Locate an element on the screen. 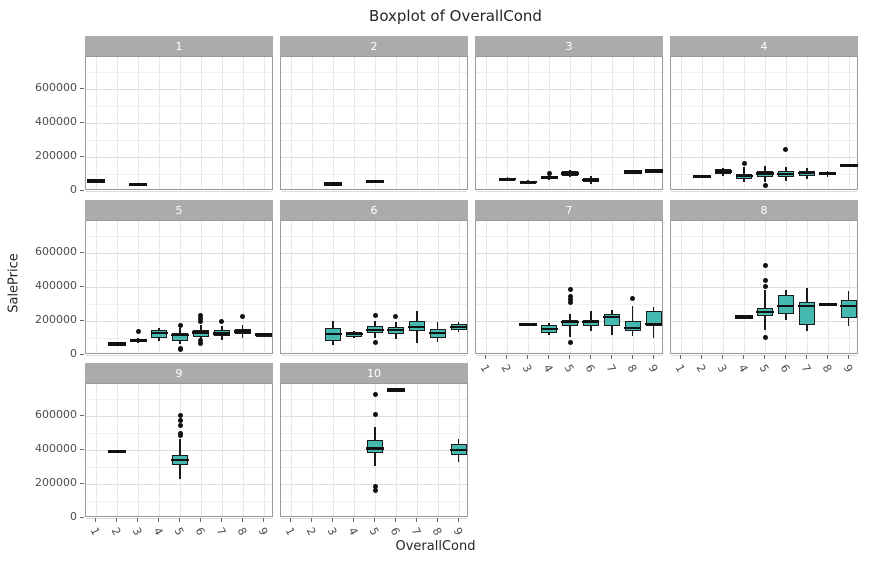  x-axis-title: OverallCond is located at coordinates (435, 546).